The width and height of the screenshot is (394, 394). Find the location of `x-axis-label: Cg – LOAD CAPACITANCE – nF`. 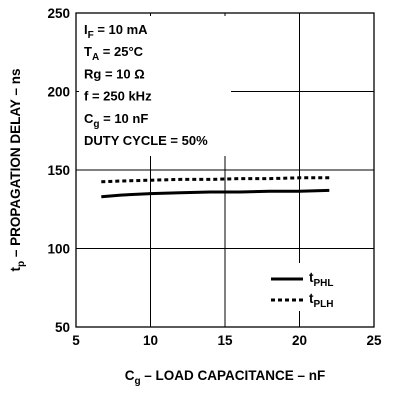

x-axis-label: Cg – LOAD CAPACITANCE – nF is located at coordinates (225, 377).